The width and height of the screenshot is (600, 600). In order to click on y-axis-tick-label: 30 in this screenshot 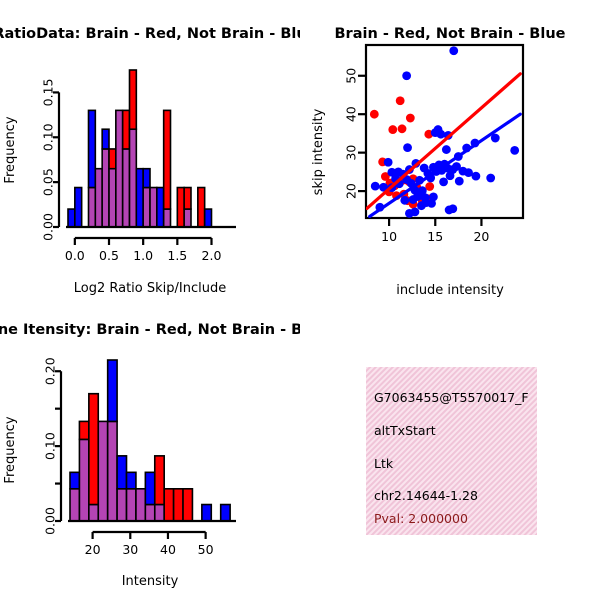, I will do `click(351, 153)`.